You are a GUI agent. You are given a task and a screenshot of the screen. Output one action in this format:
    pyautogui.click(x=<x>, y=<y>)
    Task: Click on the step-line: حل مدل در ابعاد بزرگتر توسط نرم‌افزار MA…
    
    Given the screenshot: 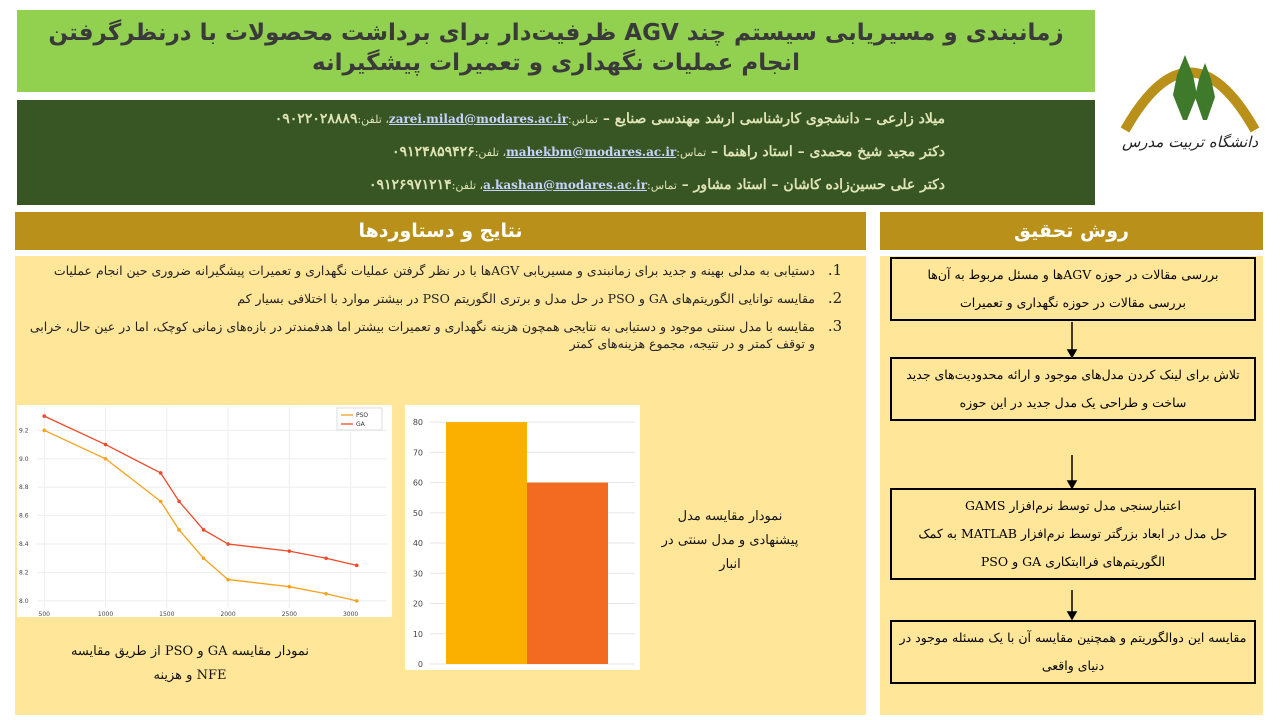 What is the action you would take?
    pyautogui.click(x=1073, y=547)
    